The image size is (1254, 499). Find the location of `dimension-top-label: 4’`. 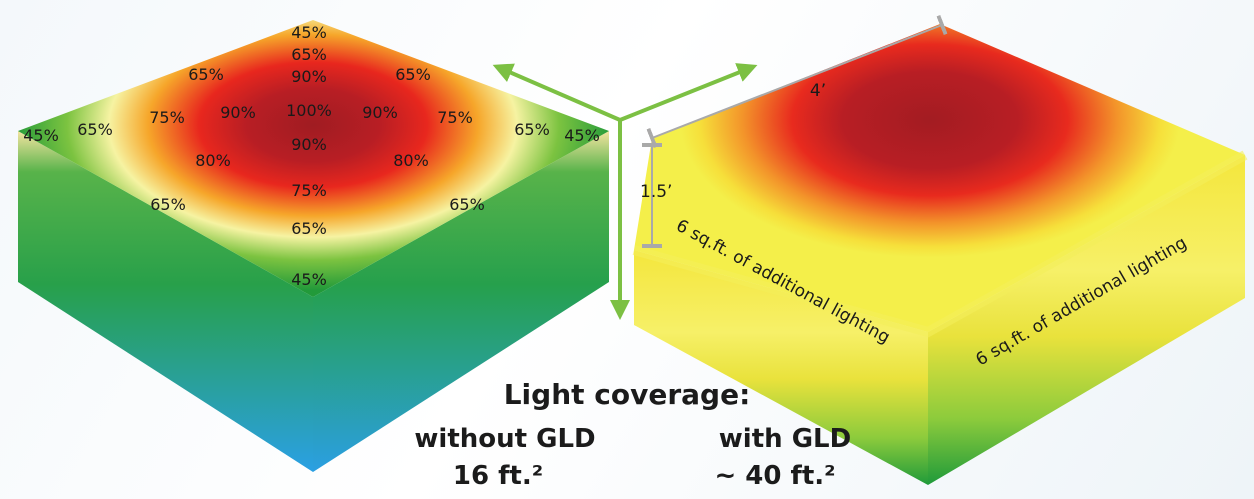

dimension-top-label: 4’ is located at coordinates (818, 91).